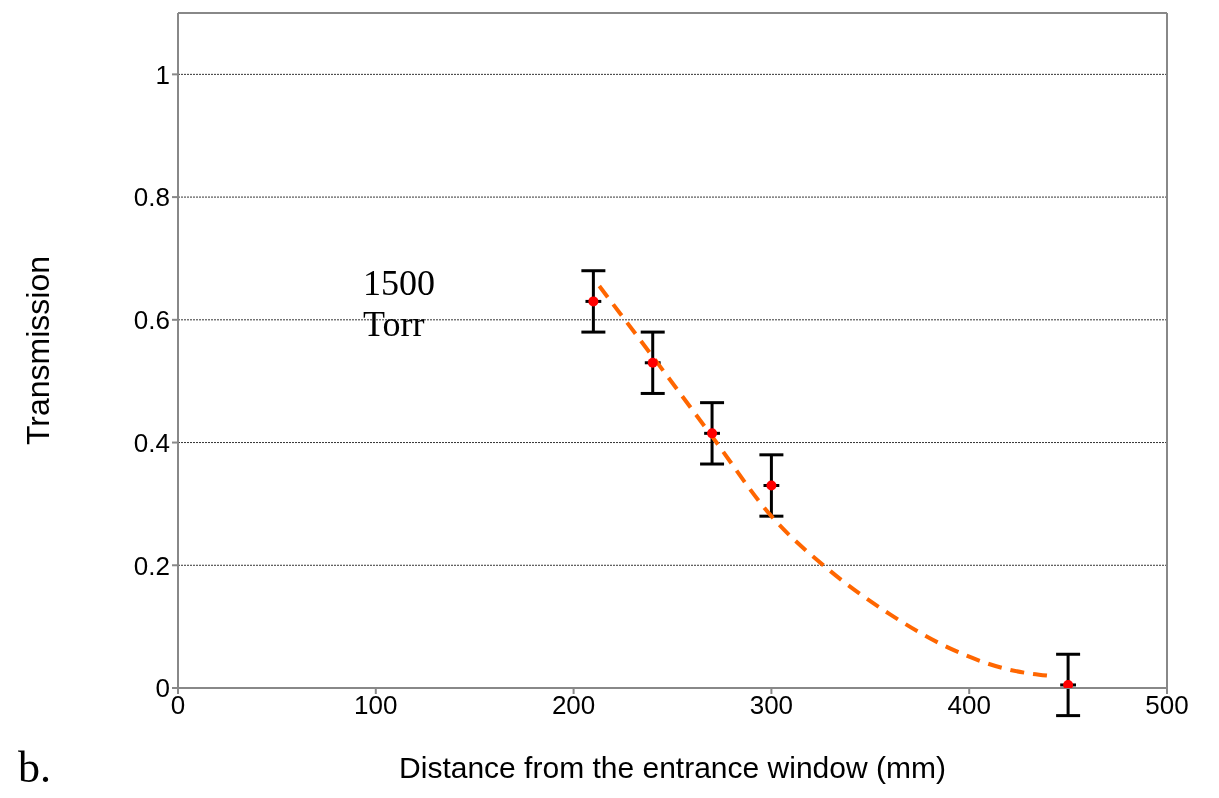 The height and width of the screenshot is (798, 1219). What do you see at coordinates (35, 768) in the screenshot?
I see `text: b.` at bounding box center [35, 768].